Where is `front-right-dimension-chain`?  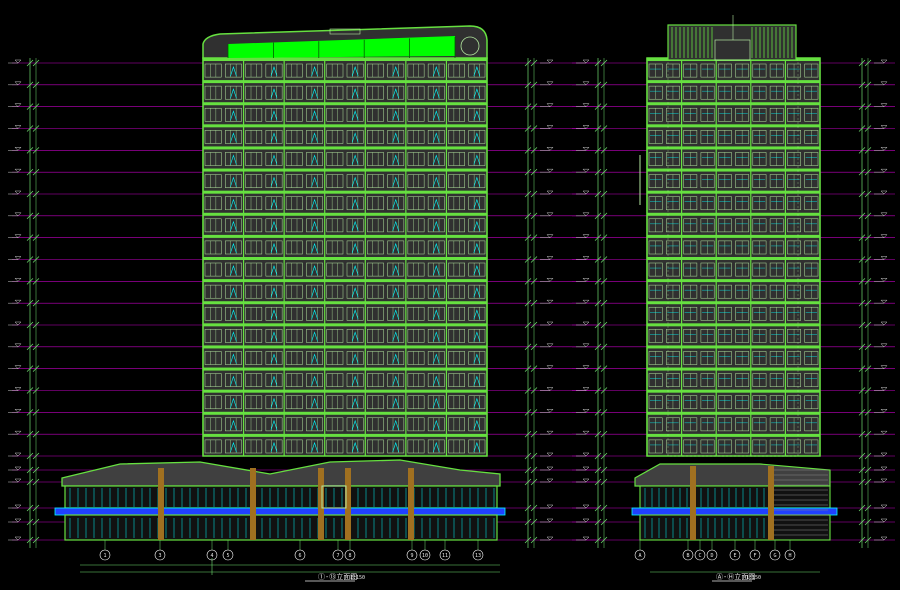 front-right-dimension-chain is located at coordinates (539, 303).